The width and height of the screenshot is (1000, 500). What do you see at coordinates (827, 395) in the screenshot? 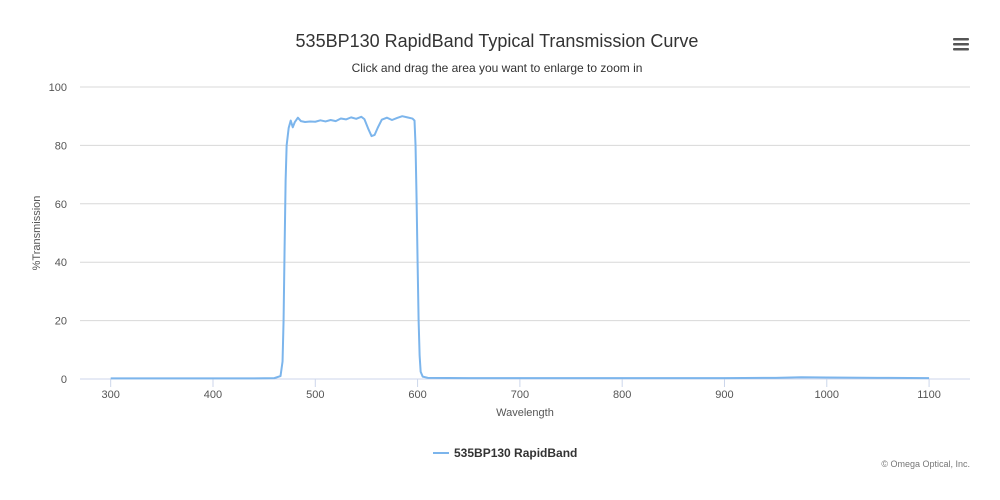
I see `x-tick-label-1000: 1000` at bounding box center [827, 395].